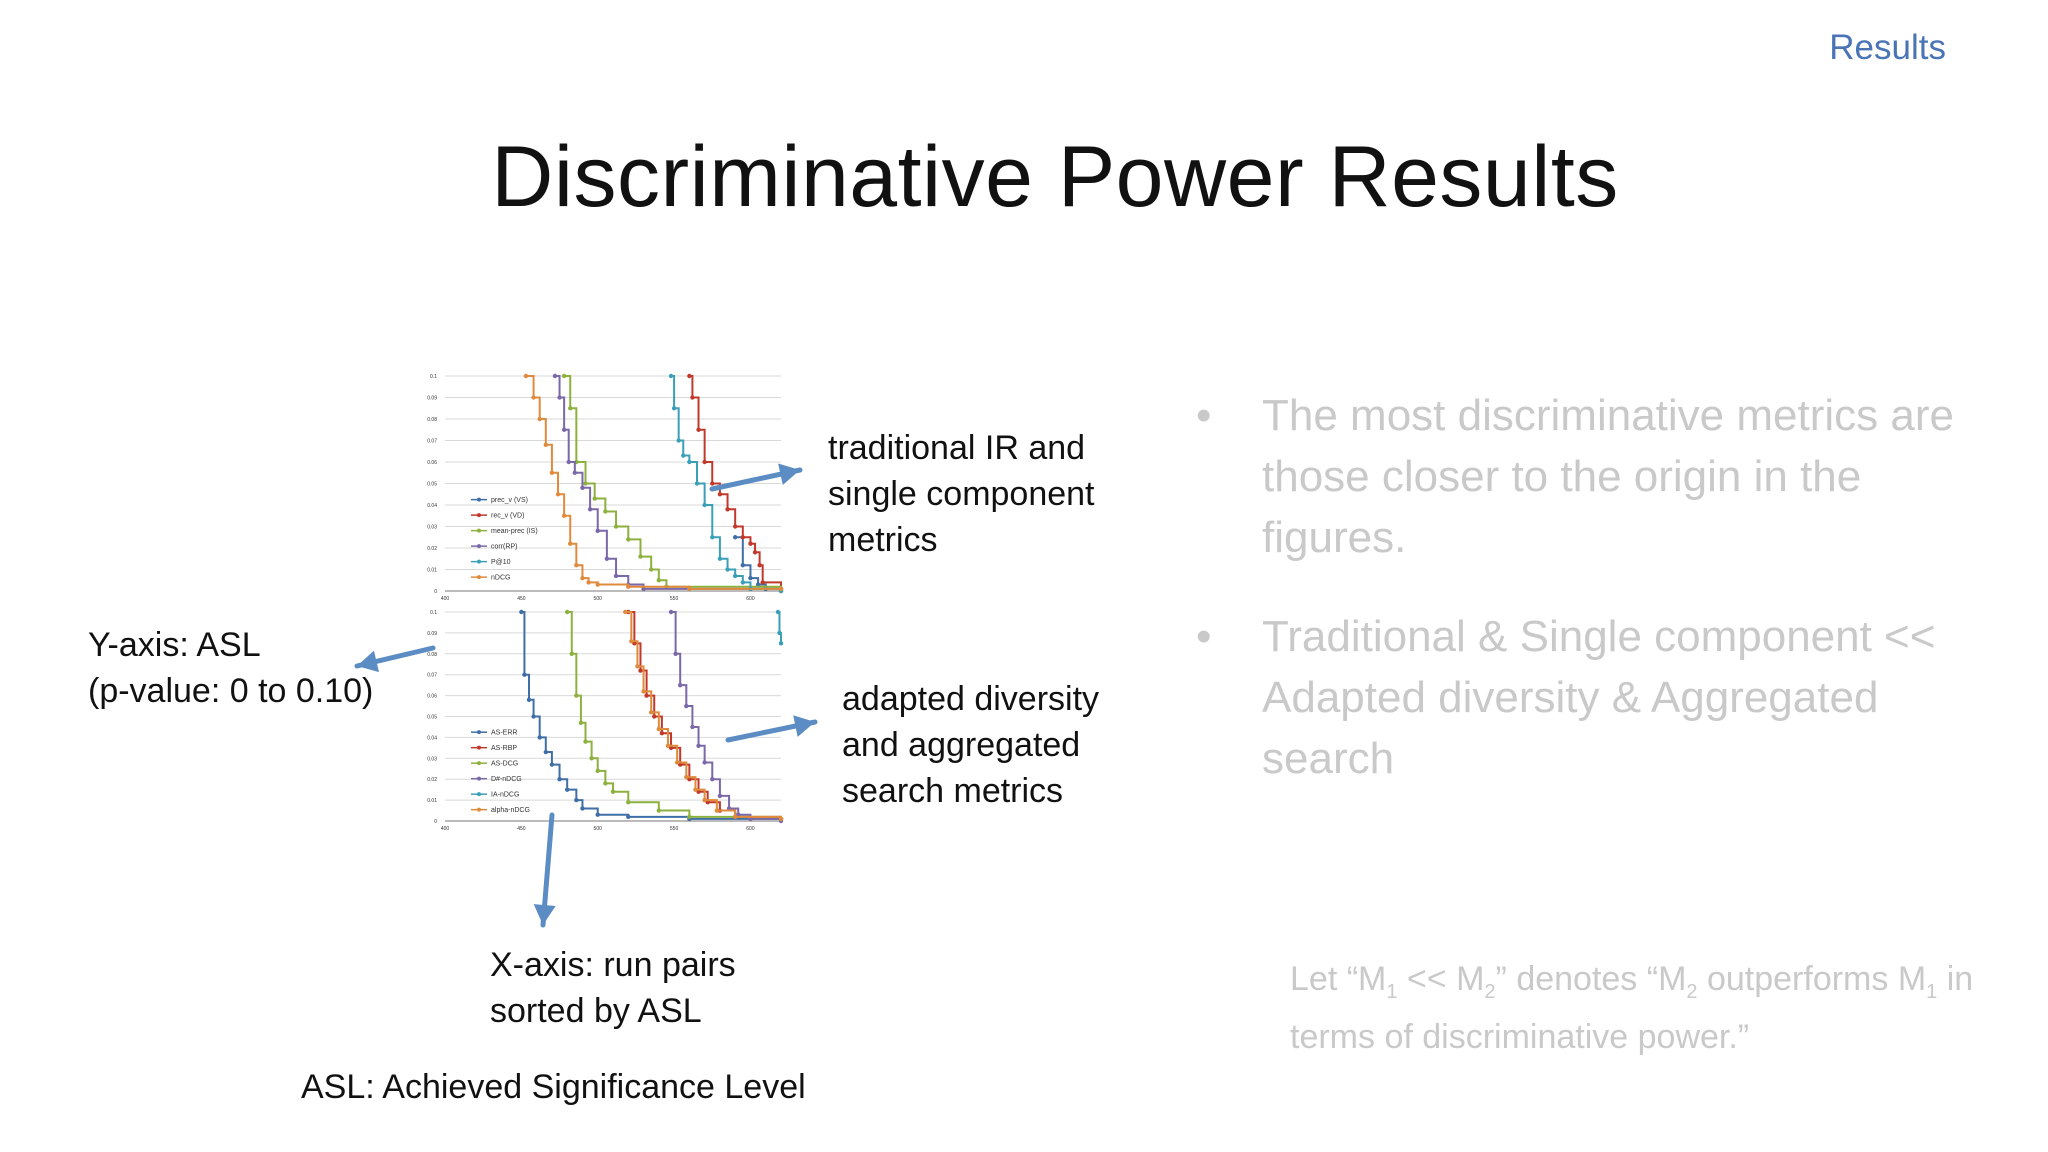 Image resolution: width=2048 pixels, height=1152 pixels. What do you see at coordinates (598, 829) in the screenshot?
I see `x-tick-label: 500` at bounding box center [598, 829].